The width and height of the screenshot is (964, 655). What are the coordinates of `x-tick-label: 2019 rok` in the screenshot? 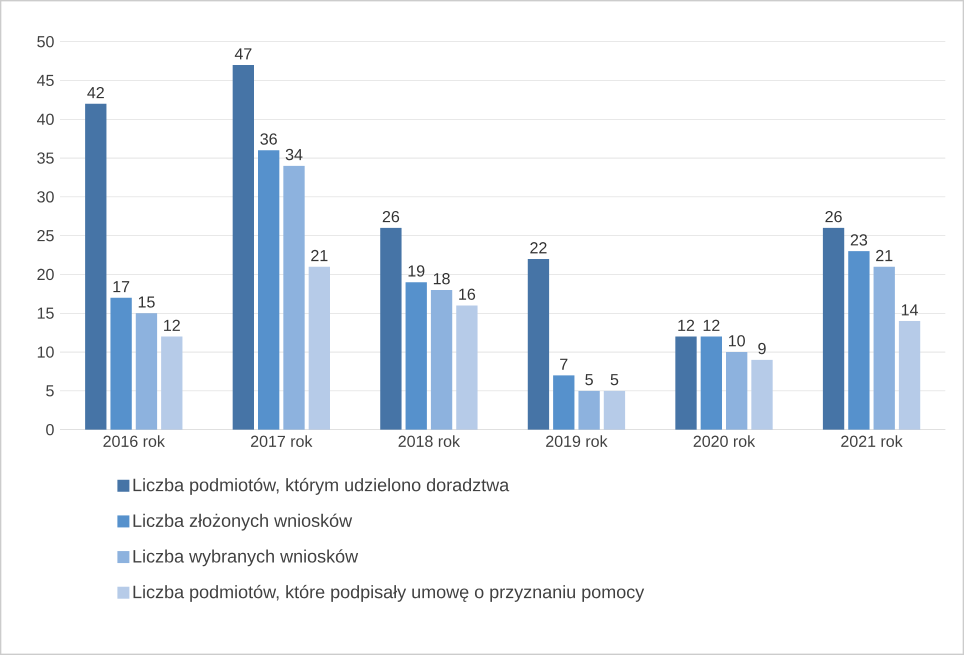 It's located at (577, 441).